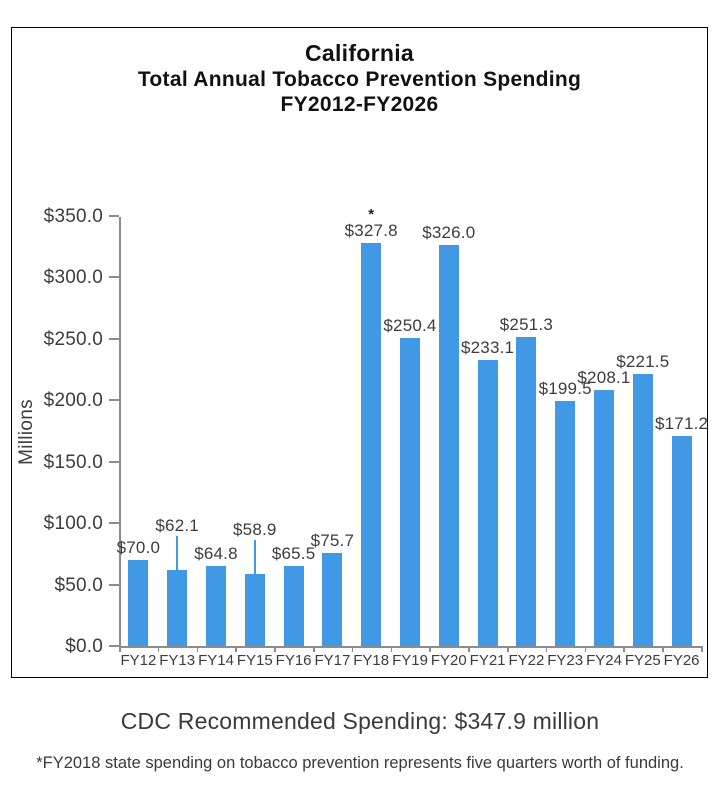 The height and width of the screenshot is (798, 720). I want to click on y-axis-tick-label: $350.0, so click(73, 216).